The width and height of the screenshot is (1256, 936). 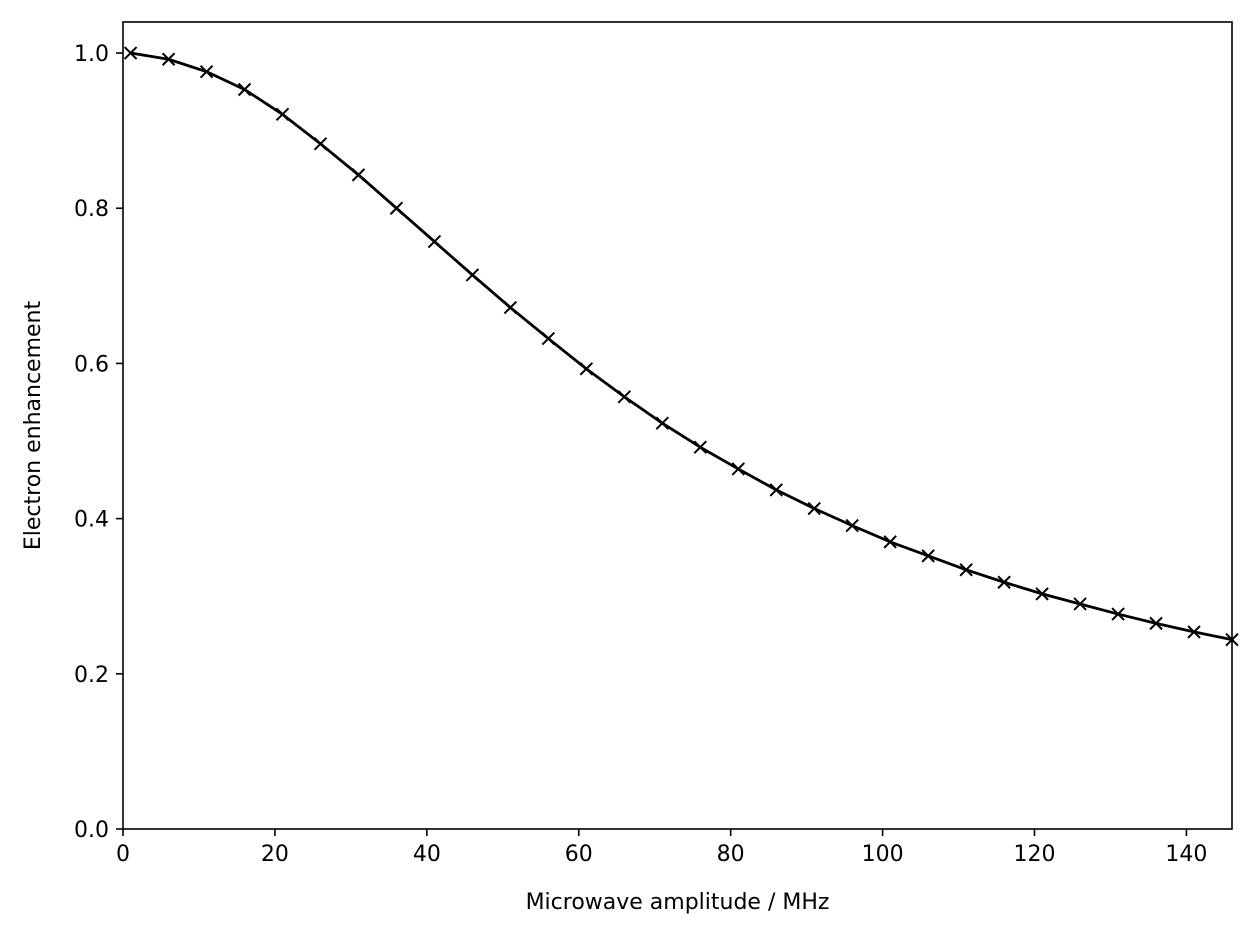 I want to click on x-tick-label: 120, so click(x=1035, y=854).